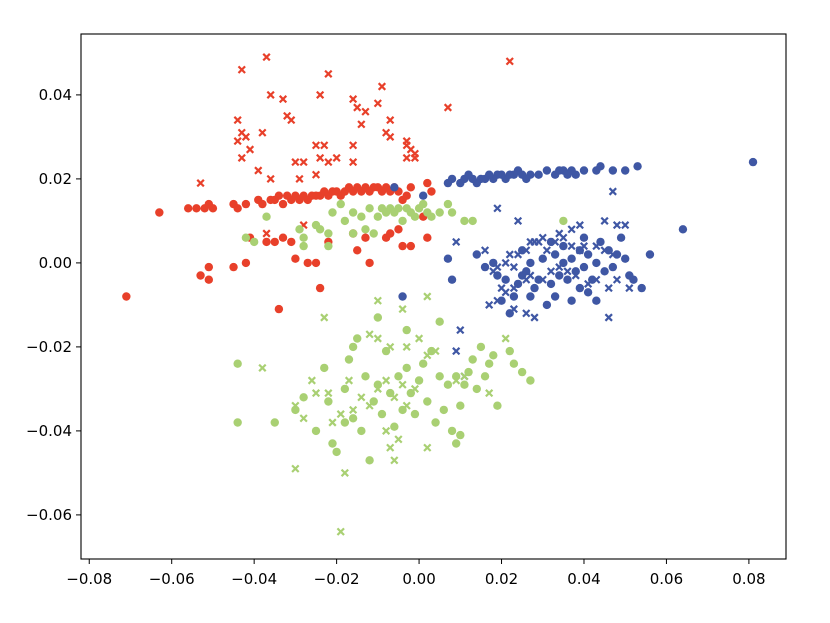 This screenshot has width=830, height=623. I want to click on y-tick-label: −0.02, so click(49, 347).